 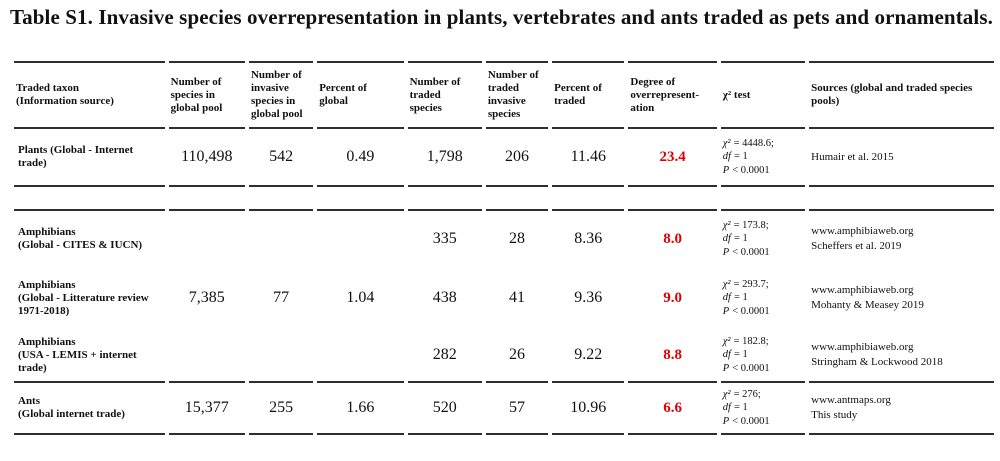 I want to click on cell-invasive-global: 255, so click(x=281, y=409).